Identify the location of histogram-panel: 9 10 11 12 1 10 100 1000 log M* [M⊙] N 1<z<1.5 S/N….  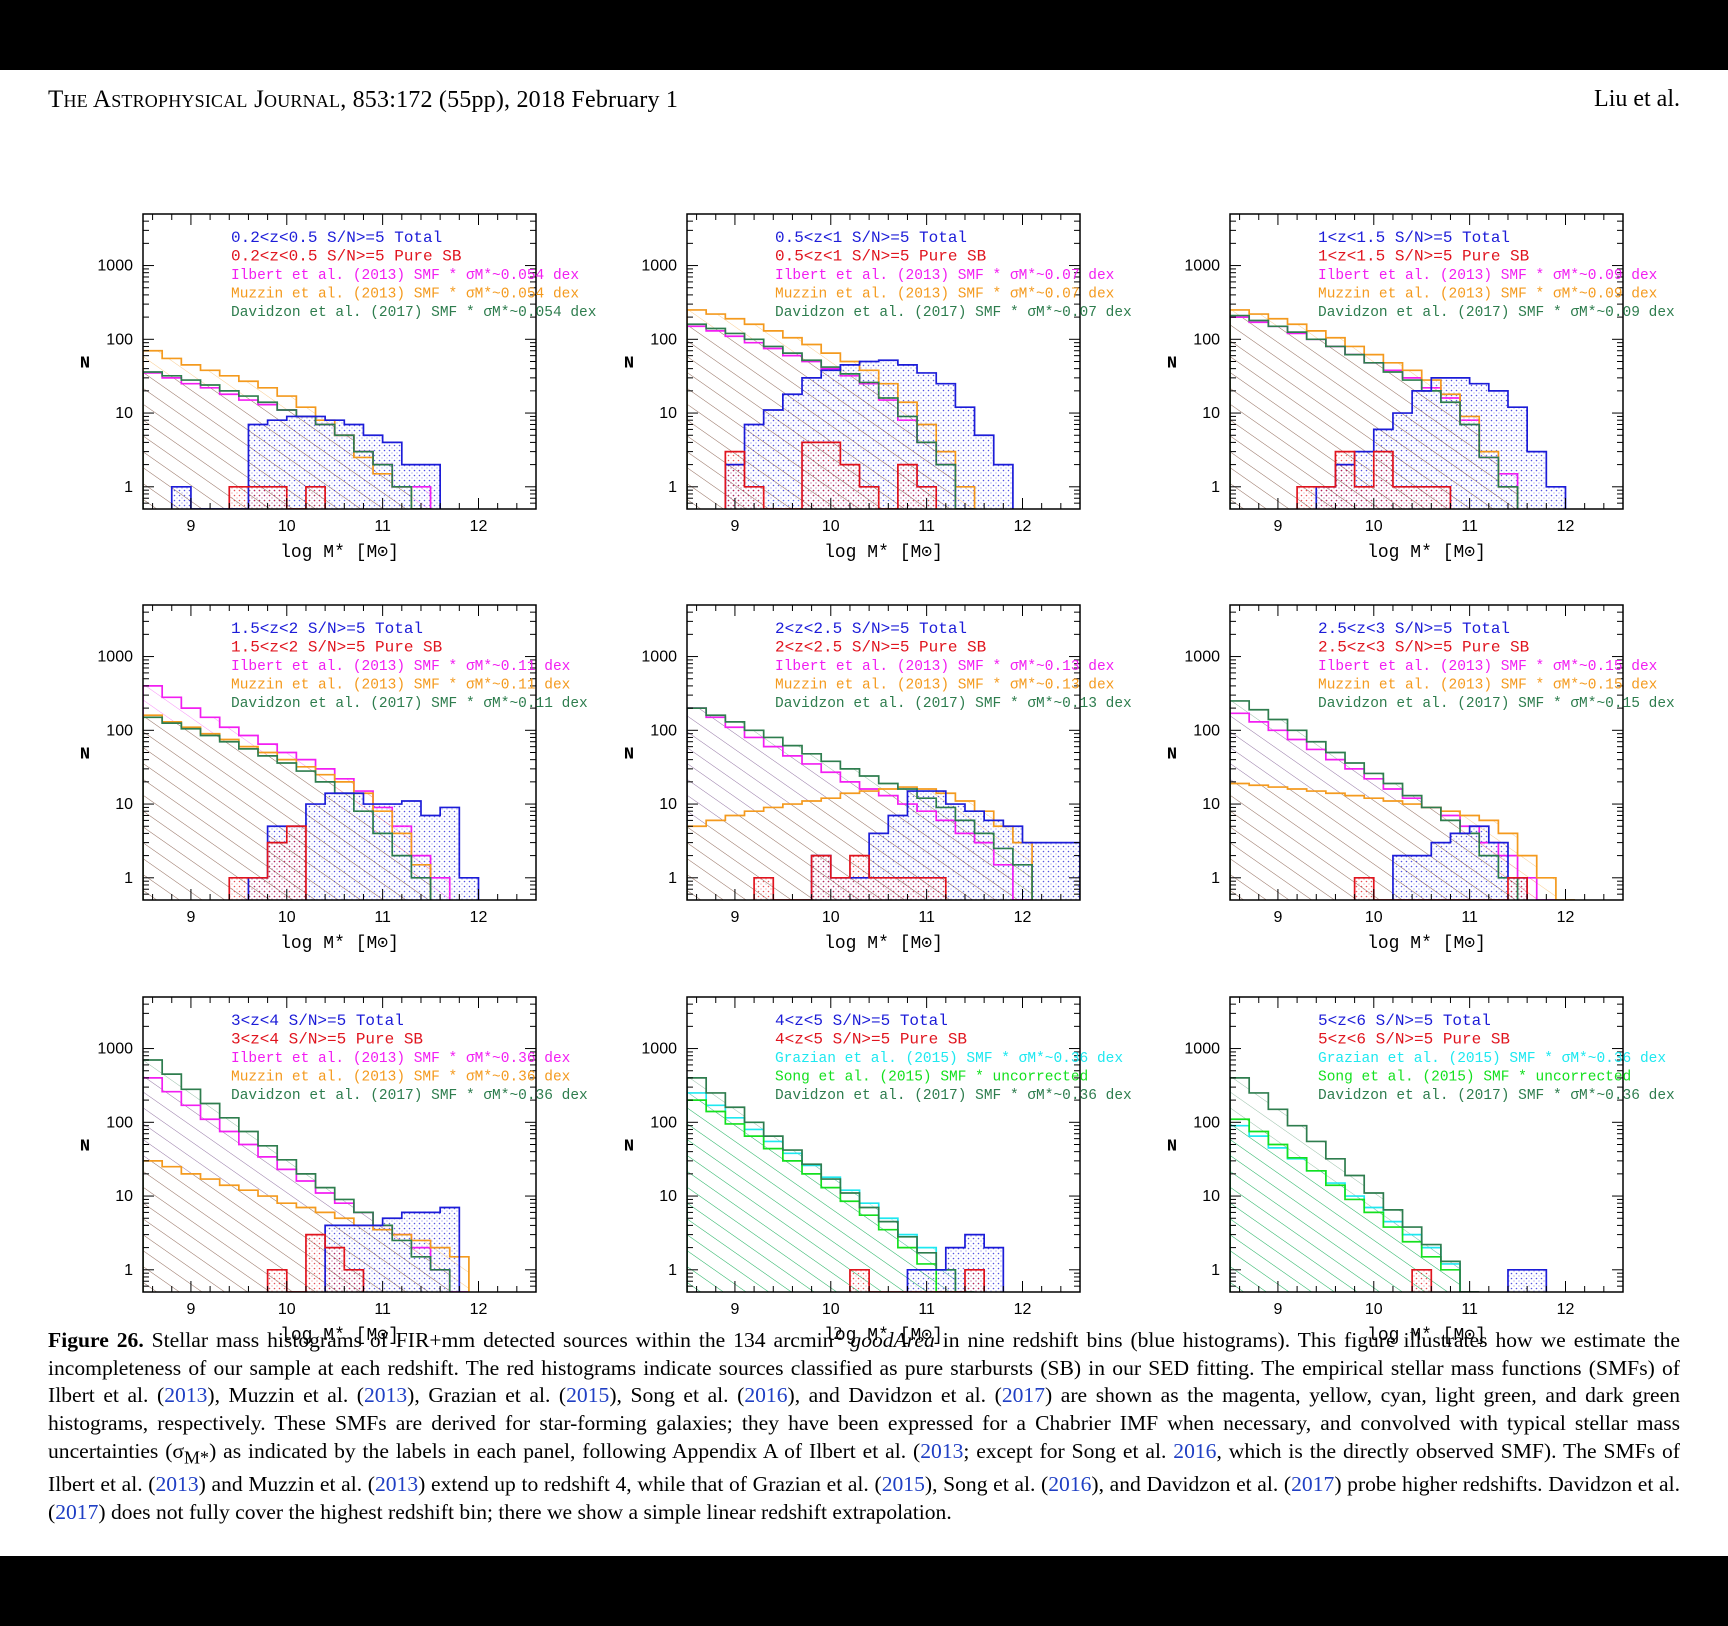
(1421, 388).